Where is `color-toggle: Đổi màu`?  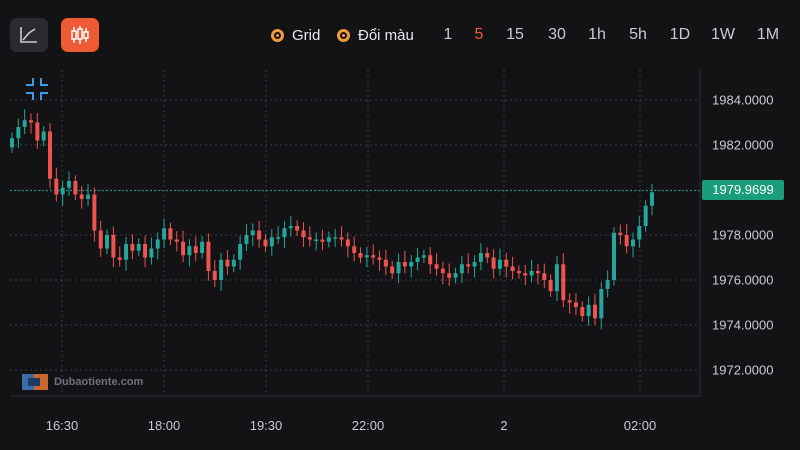
color-toggle: Đổi màu is located at coordinates (375, 35).